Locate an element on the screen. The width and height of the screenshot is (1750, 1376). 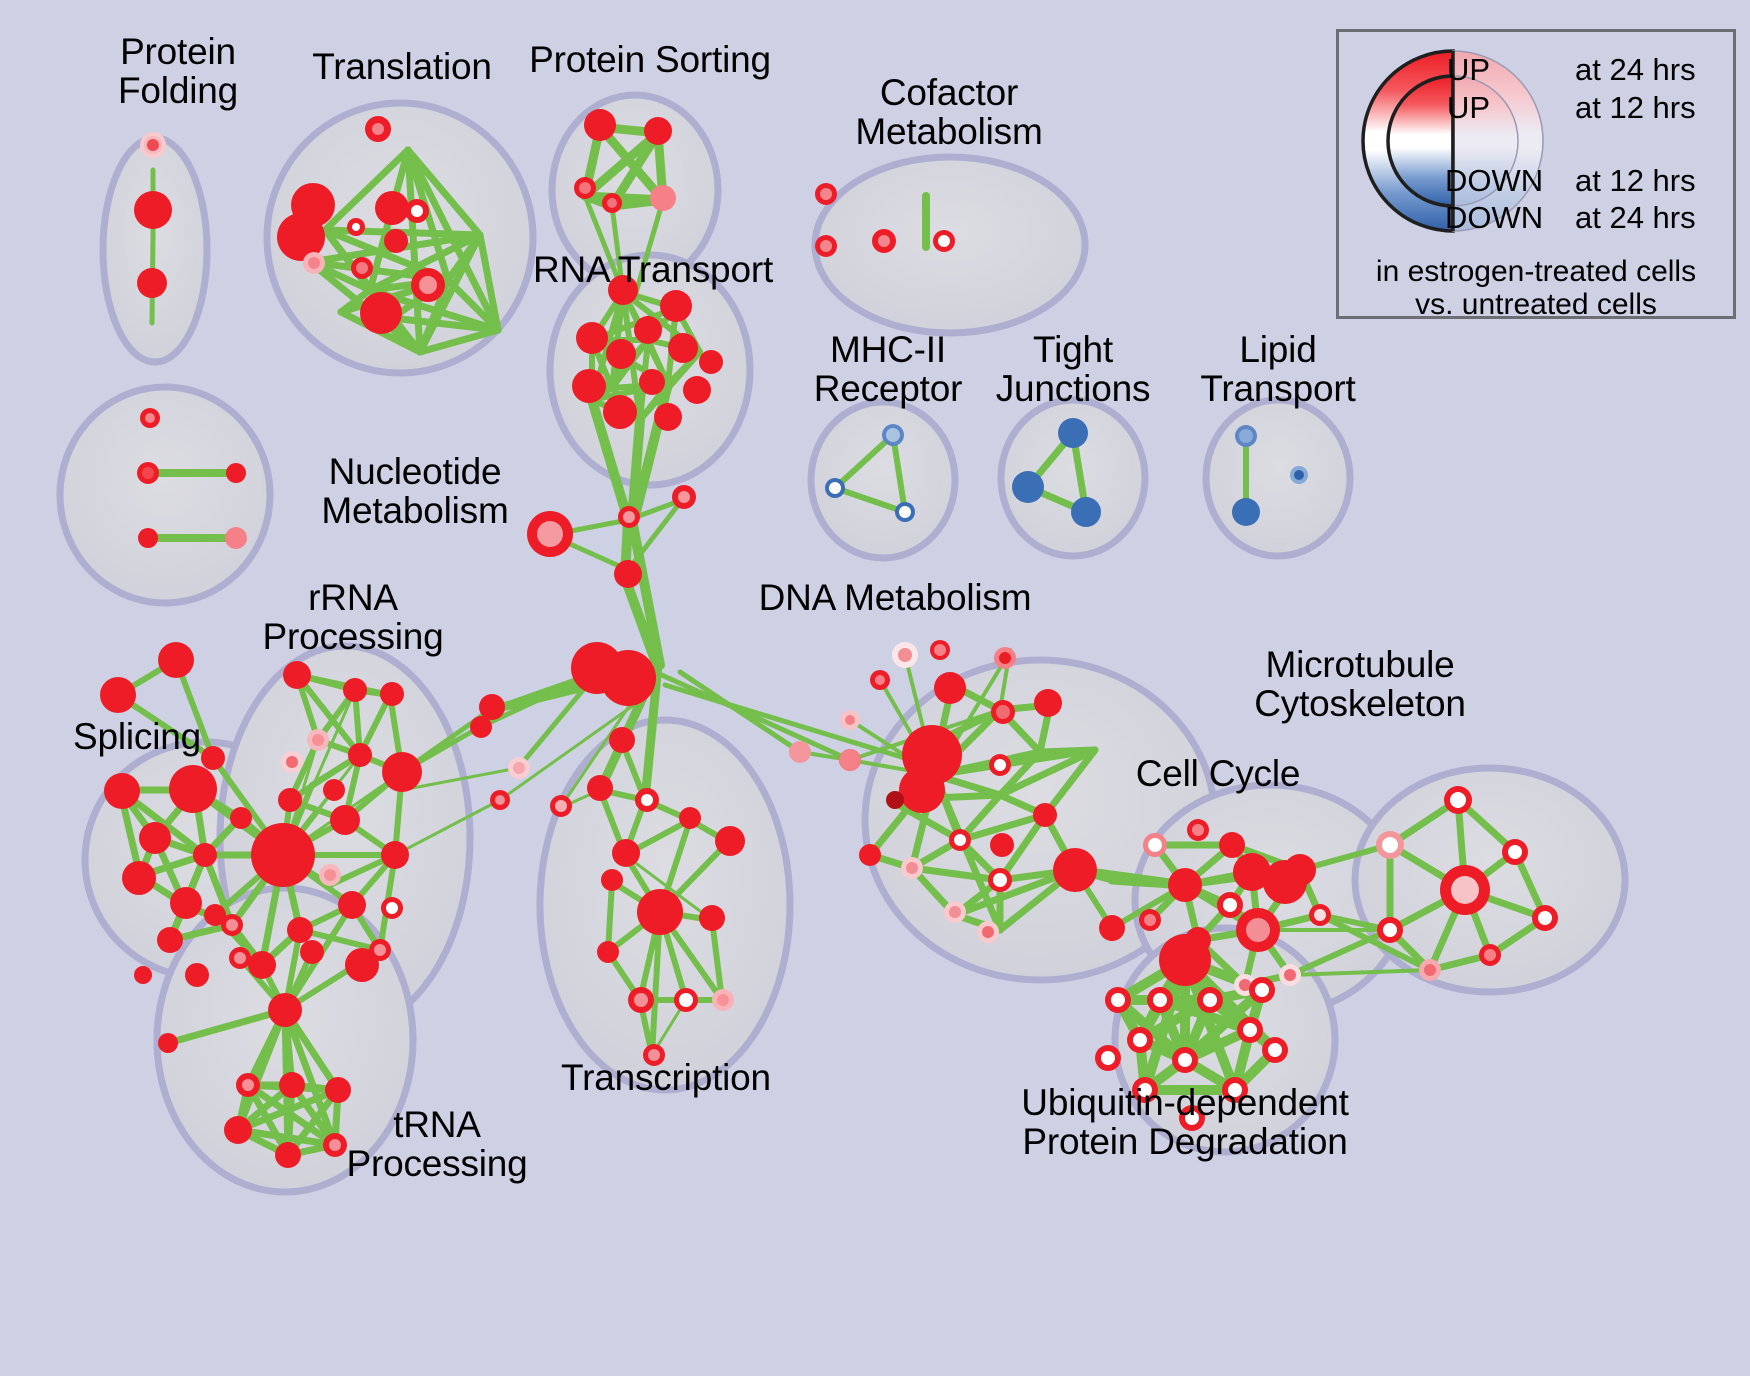
legend-row-1-time: at 12 hrs is located at coordinates (1635, 107).